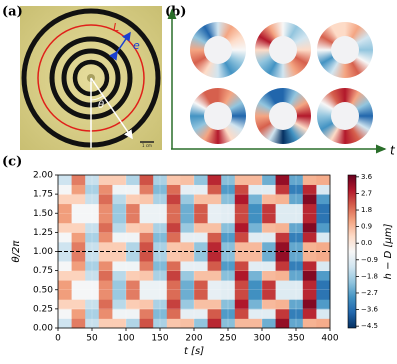  I want to click on colorbar-tick-label: 0.0, so click(366, 243).